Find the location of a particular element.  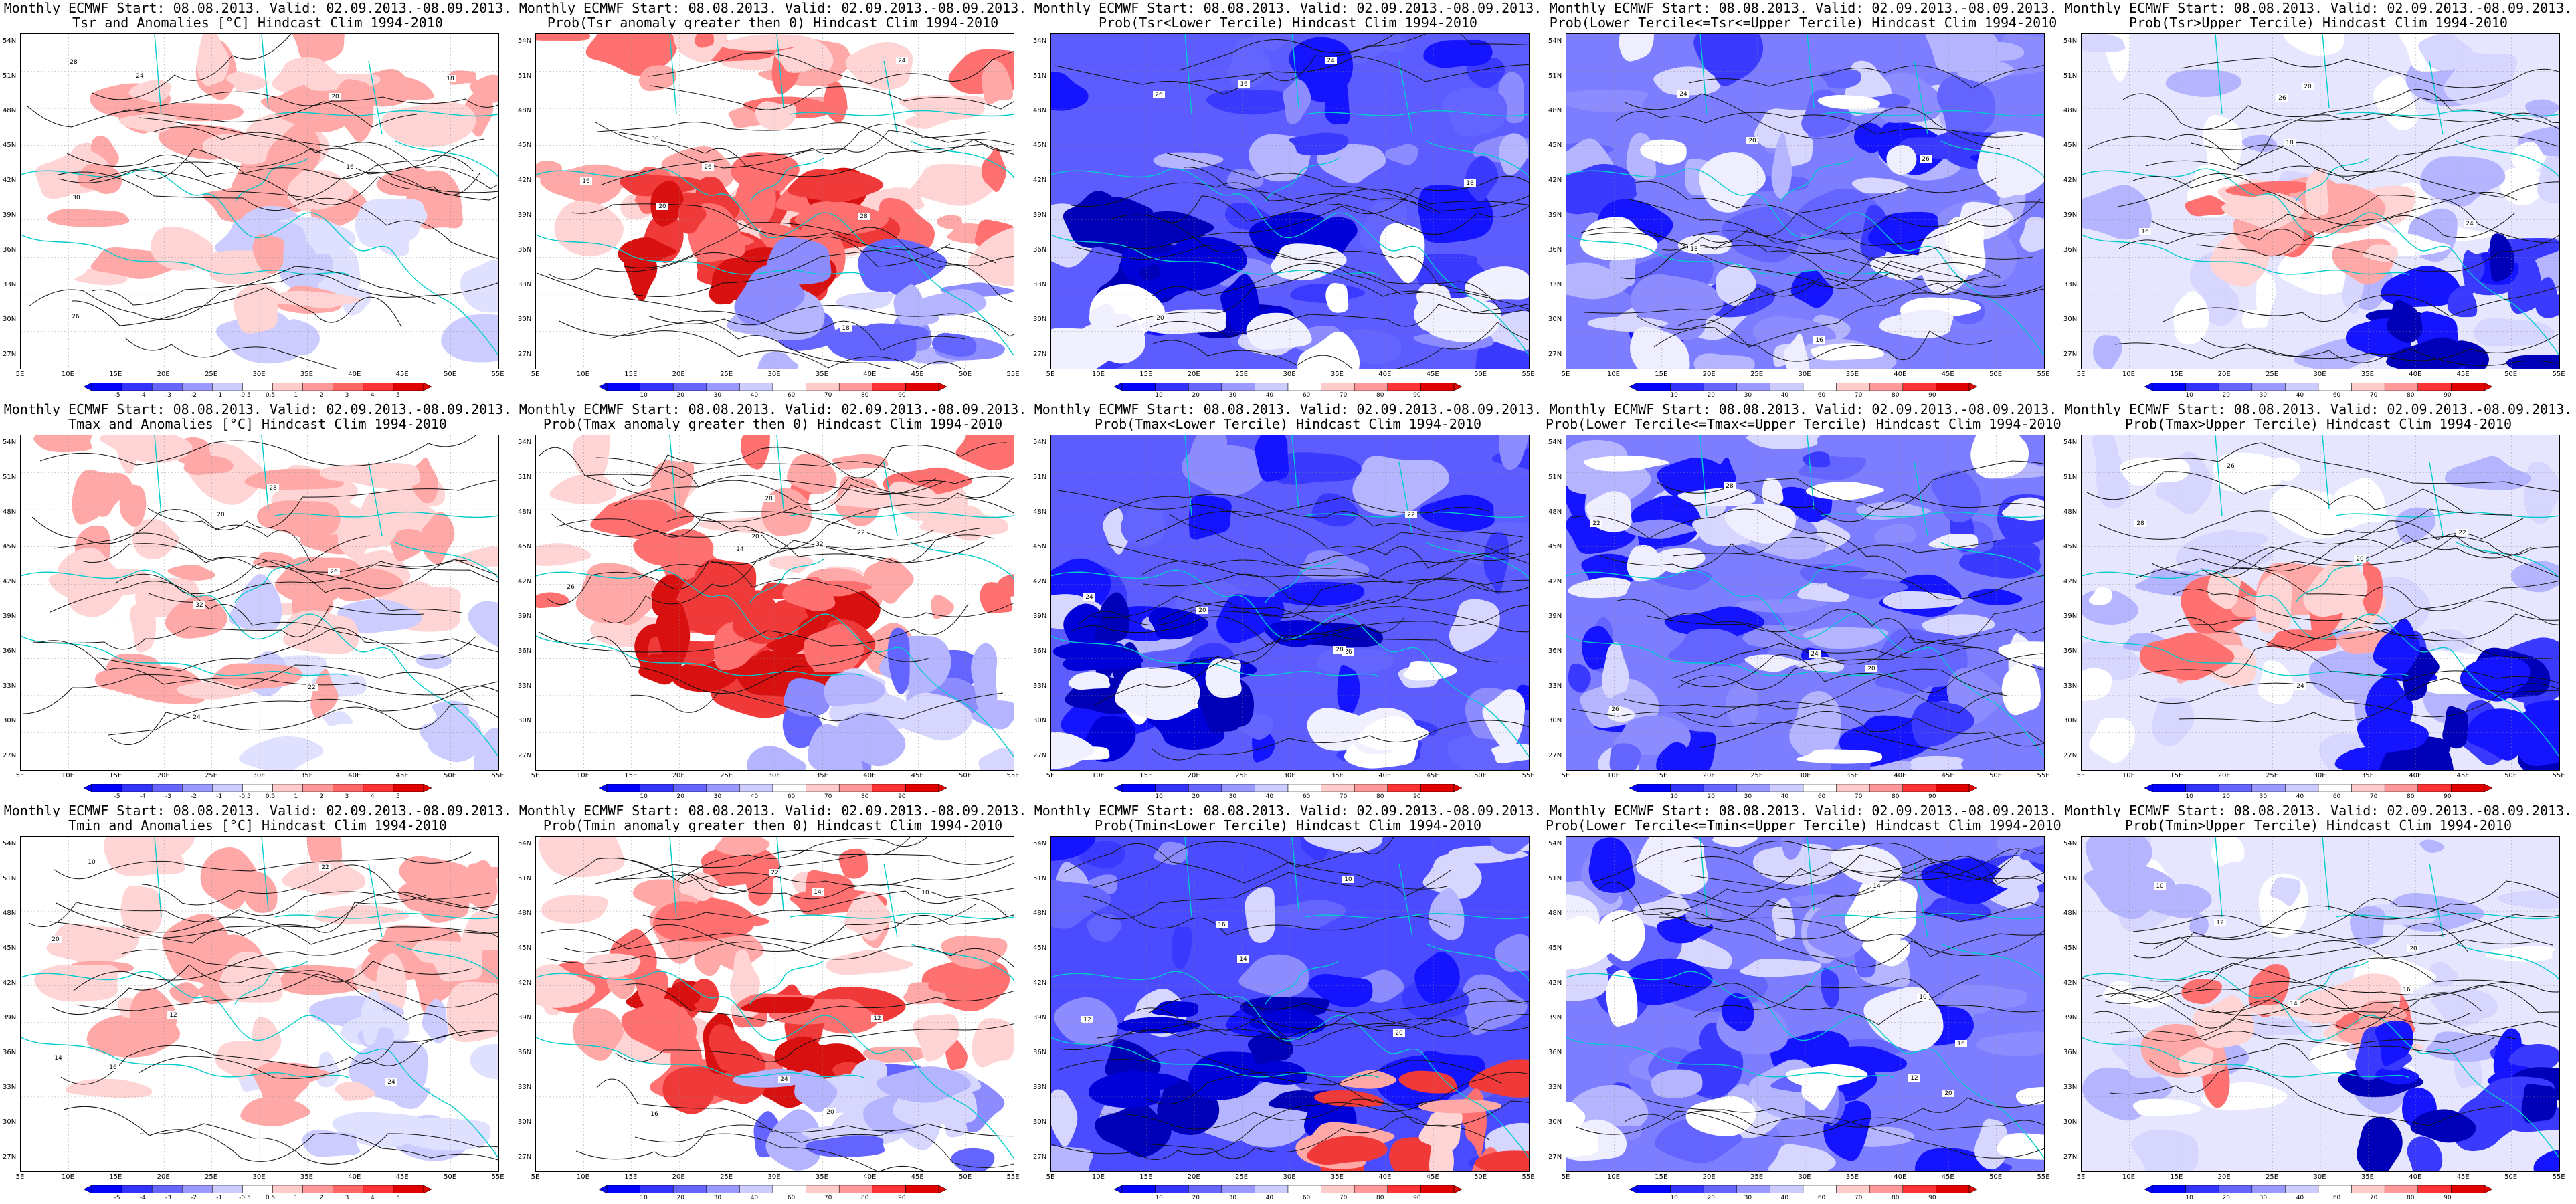

map-frame: 16 18 20 24 26 is located at coordinates (2320, 201).